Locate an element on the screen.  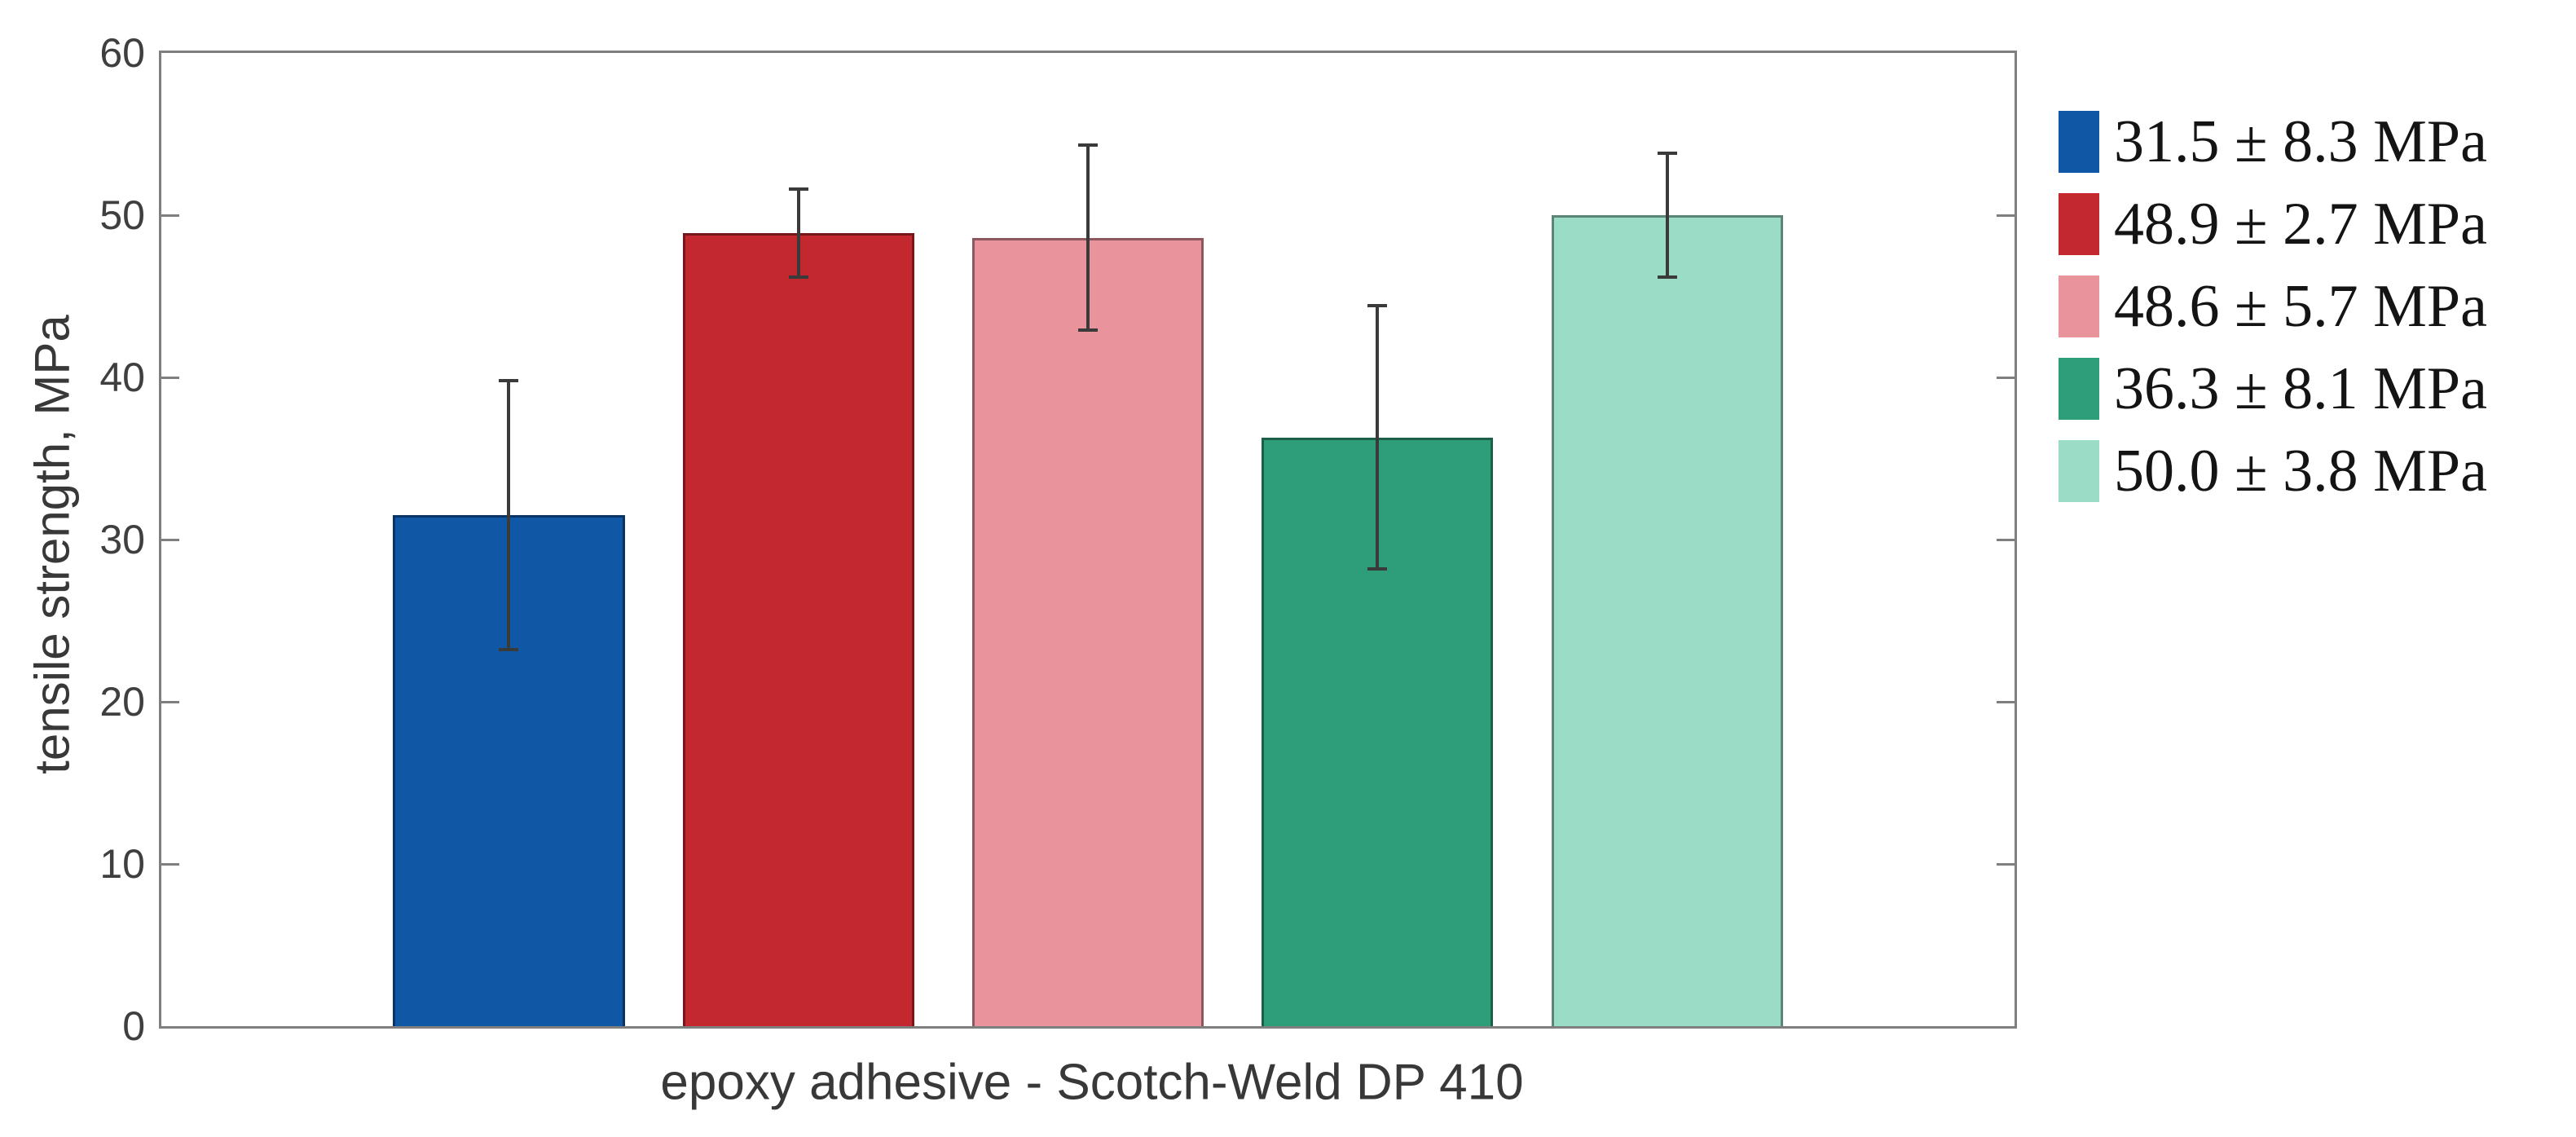
legend-item: 31.5 ± 8.3 MPa is located at coordinates (2273, 141).